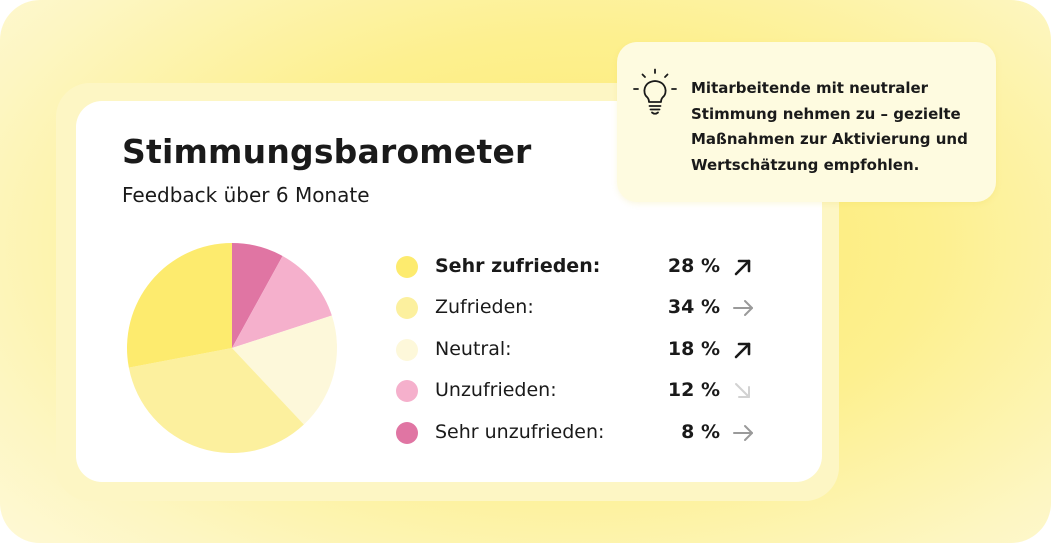 The height and width of the screenshot is (543, 1051). I want to click on legend-label: Sehr unzufrieden:, so click(520, 432).